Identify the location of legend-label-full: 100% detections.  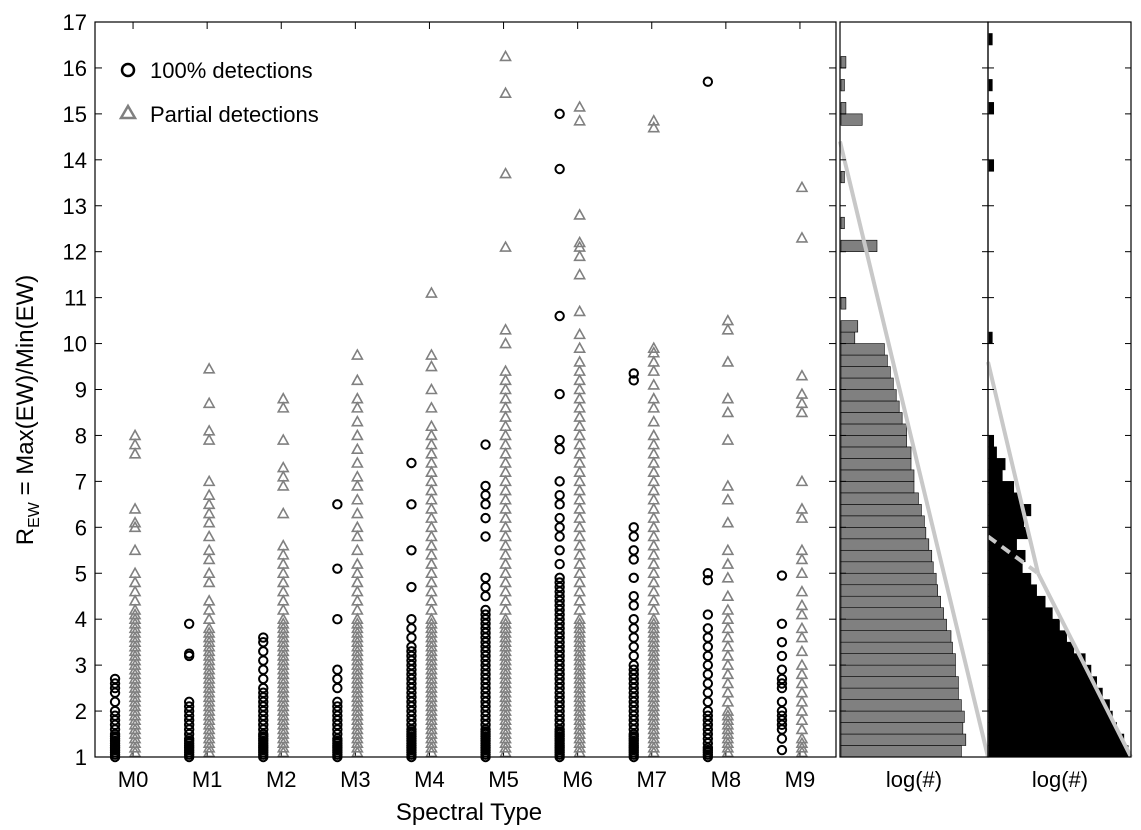
(231, 70).